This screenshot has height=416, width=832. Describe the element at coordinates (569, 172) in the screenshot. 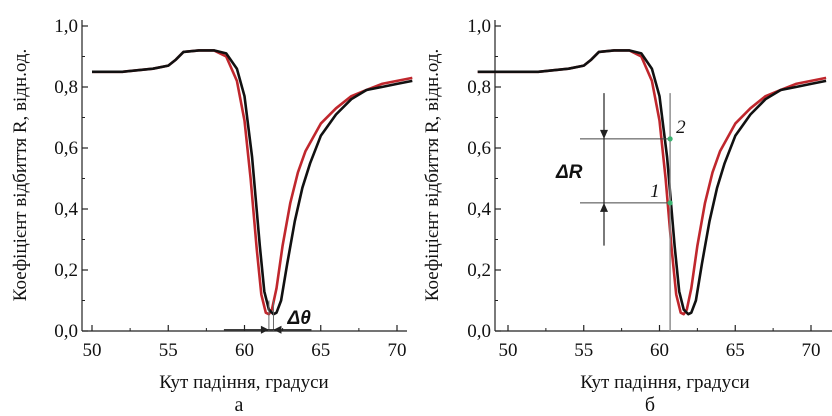

I see `delta-r-label: ΔR` at that location.